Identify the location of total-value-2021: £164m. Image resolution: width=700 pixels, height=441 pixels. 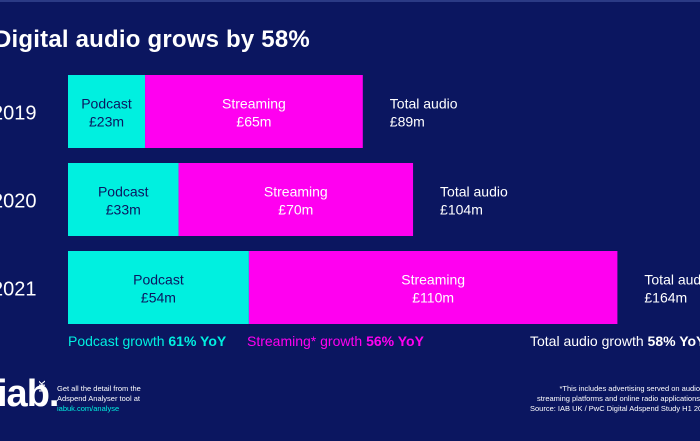
(665, 298).